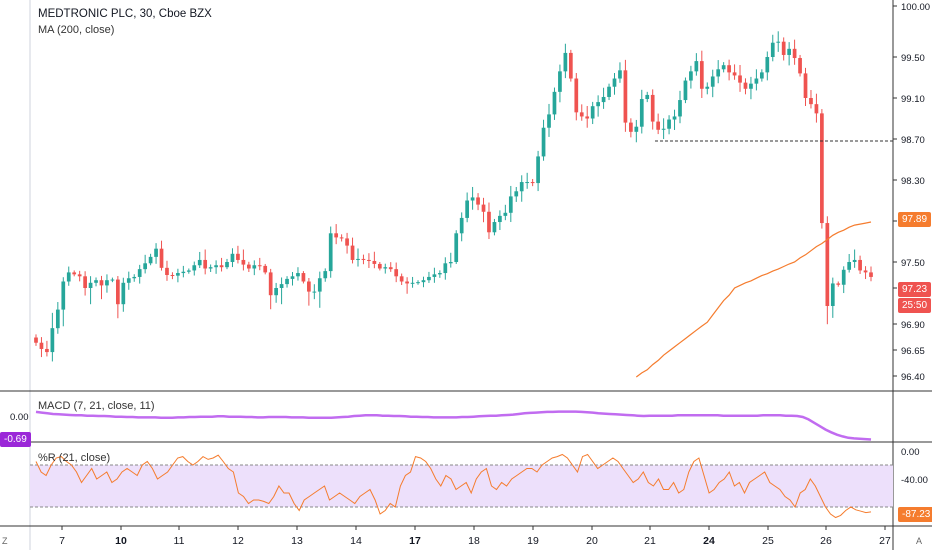 This screenshot has width=932, height=555. Describe the element at coordinates (913, 263) in the screenshot. I see `y-tick-label: 97.50` at that location.